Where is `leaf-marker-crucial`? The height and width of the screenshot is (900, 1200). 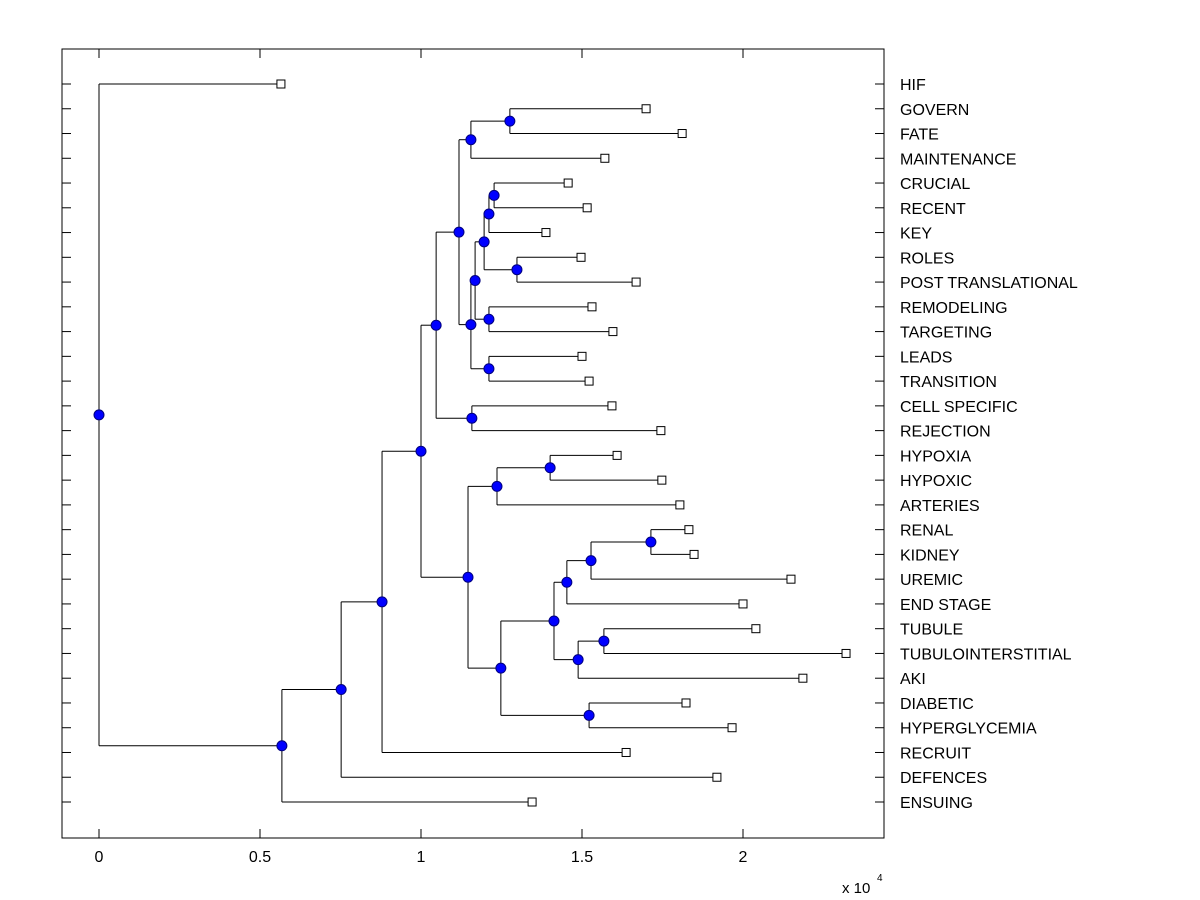 leaf-marker-crucial is located at coordinates (568, 183).